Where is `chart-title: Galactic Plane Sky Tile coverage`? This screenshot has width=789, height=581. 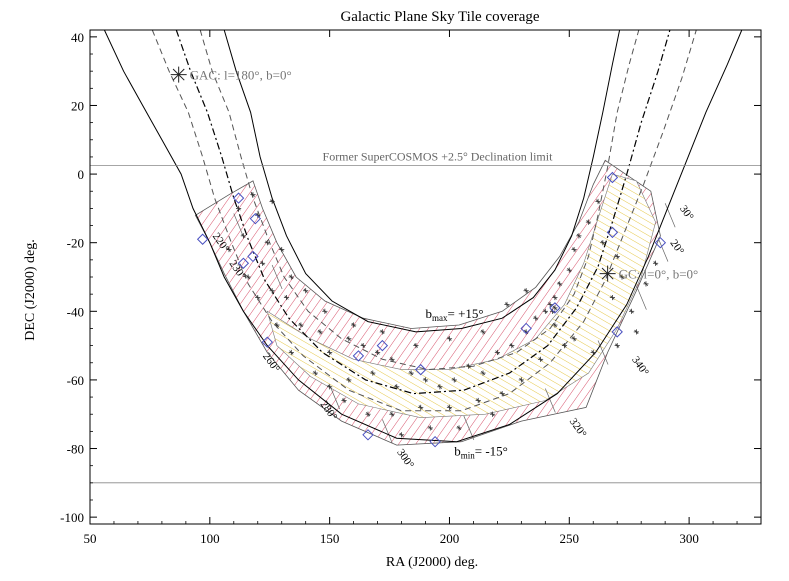
chart-title: Galactic Plane Sky Tile coverage is located at coordinates (439, 17).